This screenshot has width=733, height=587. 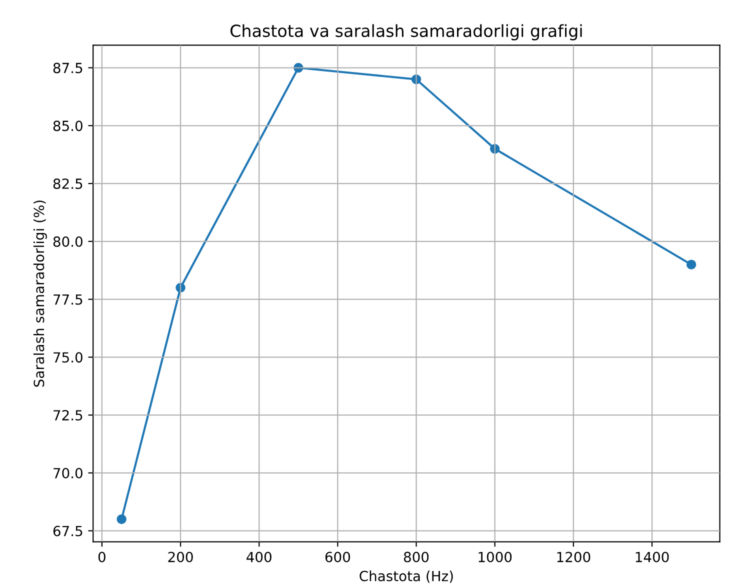 What do you see at coordinates (67, 241) in the screenshot?
I see `y-tick-label: 80.0` at bounding box center [67, 241].